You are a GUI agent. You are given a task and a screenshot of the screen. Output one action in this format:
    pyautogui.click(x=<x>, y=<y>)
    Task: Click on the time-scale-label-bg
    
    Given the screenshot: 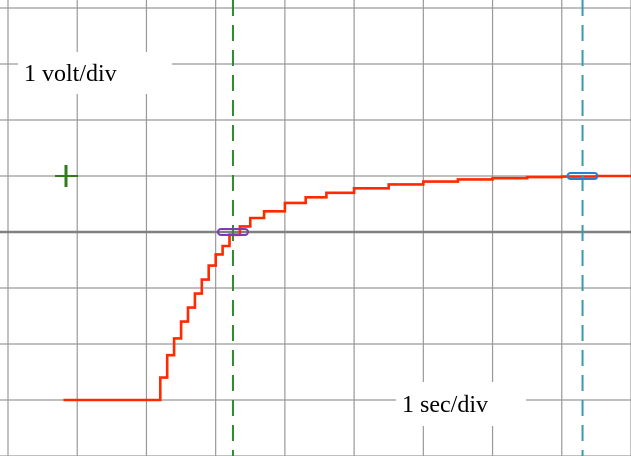 What is the action you would take?
    pyautogui.click(x=461, y=404)
    